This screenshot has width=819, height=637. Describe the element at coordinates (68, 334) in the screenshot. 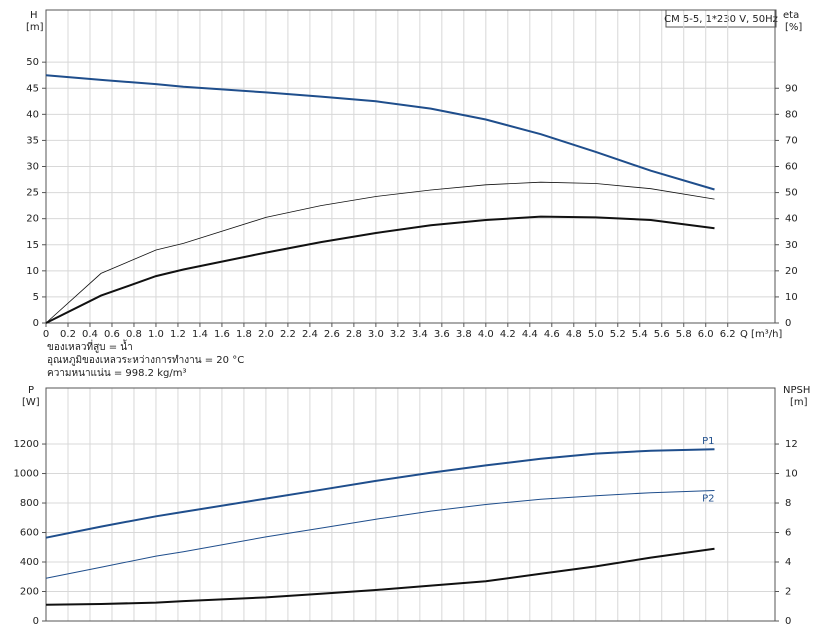

I see `x-tick-label: 0.2` at that location.